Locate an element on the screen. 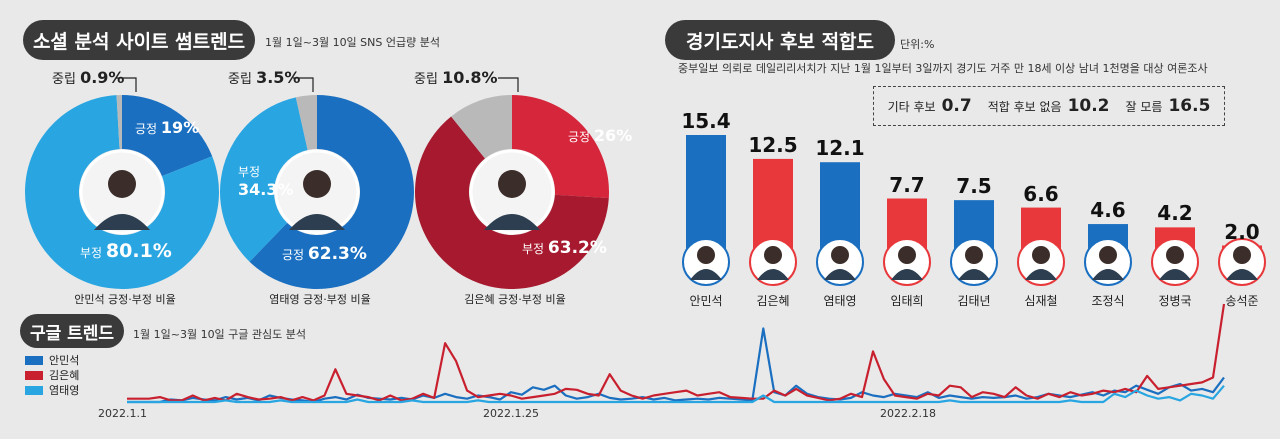 This screenshot has height=439, width=1280. candidate-name-2: 염태영 is located at coordinates (840, 301).